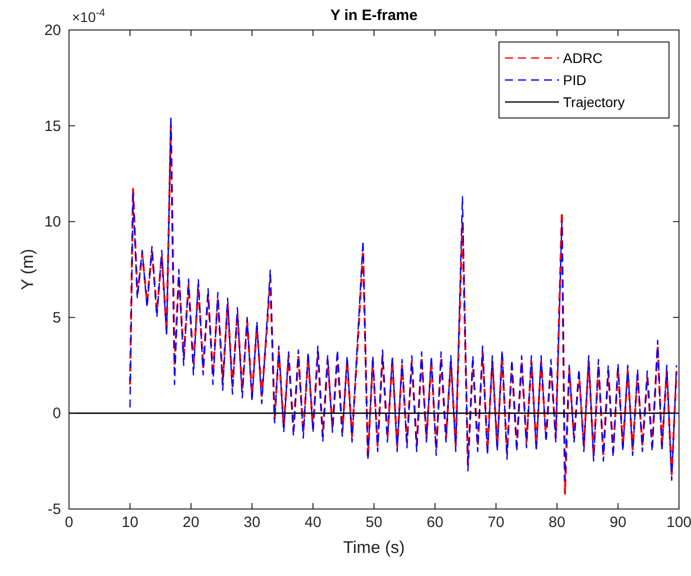 This screenshot has height=576, width=691. Describe the element at coordinates (583, 58) in the screenshot. I see `legend-label: ADRC` at that location.